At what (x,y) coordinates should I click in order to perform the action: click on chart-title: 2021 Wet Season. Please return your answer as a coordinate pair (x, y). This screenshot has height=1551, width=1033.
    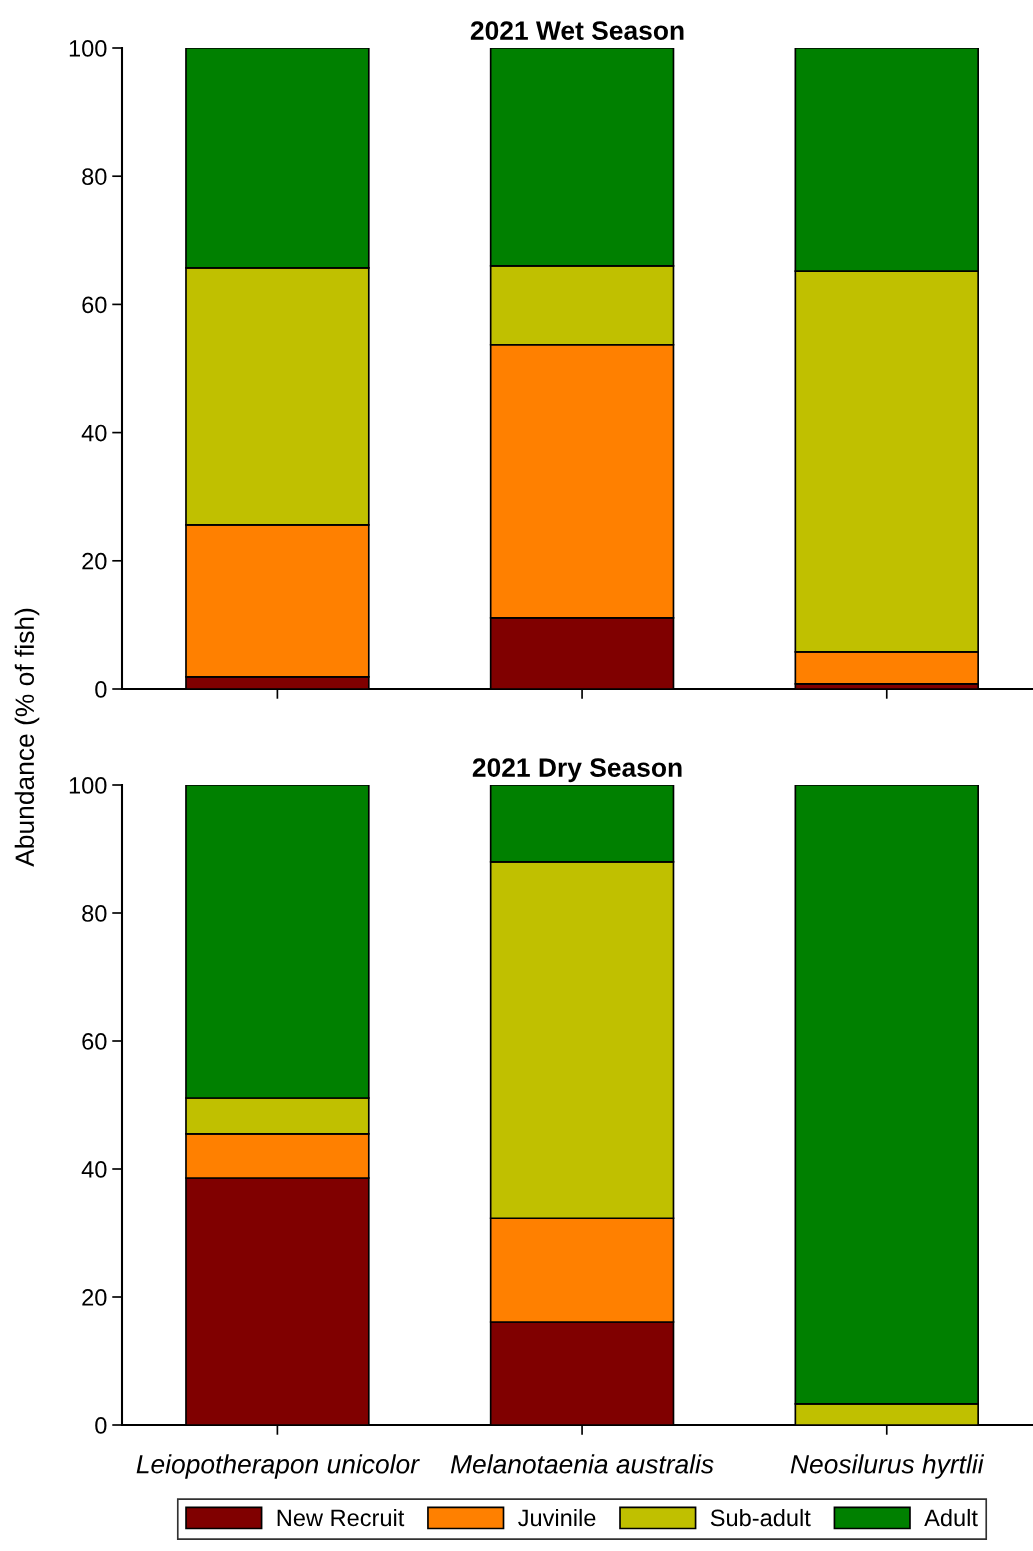
    Looking at the image, I should click on (577, 30).